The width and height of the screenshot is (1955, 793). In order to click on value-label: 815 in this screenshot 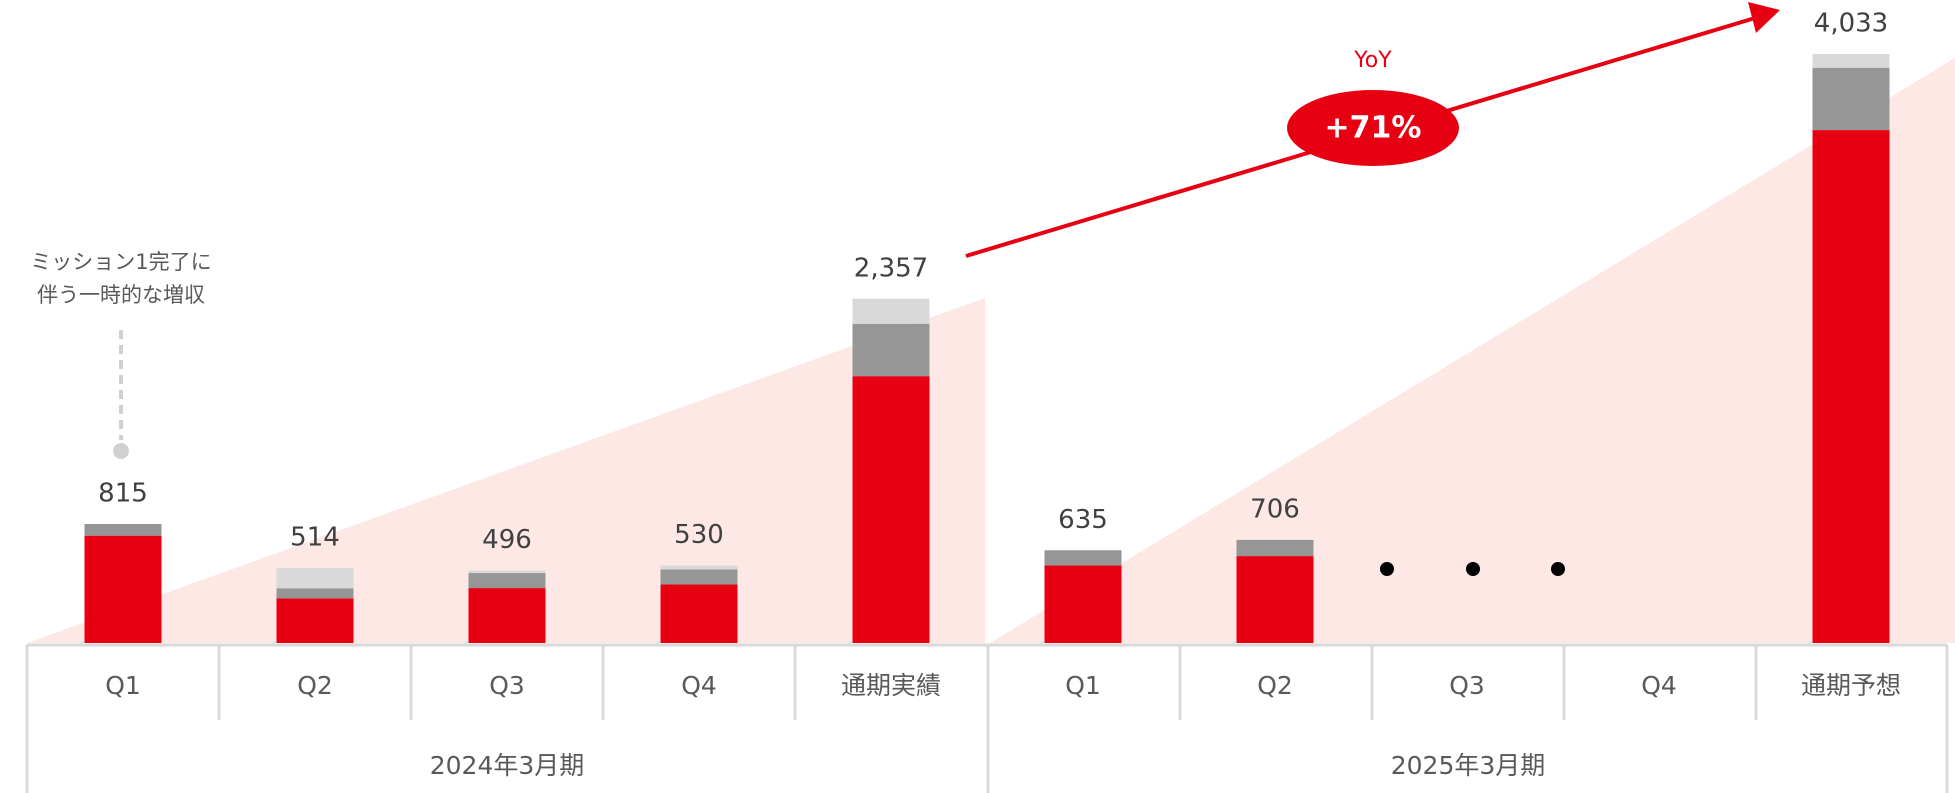, I will do `click(123, 493)`.